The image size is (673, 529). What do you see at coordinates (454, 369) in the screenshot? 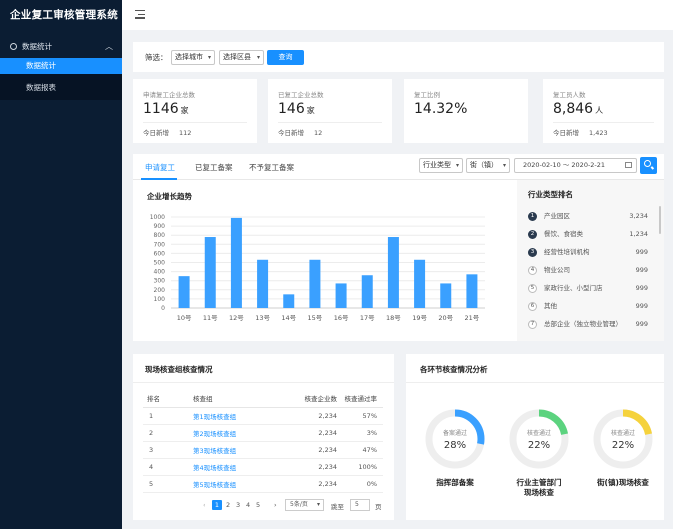
I see `stage-analysis-title: 各环节核查情况分析` at bounding box center [454, 369].